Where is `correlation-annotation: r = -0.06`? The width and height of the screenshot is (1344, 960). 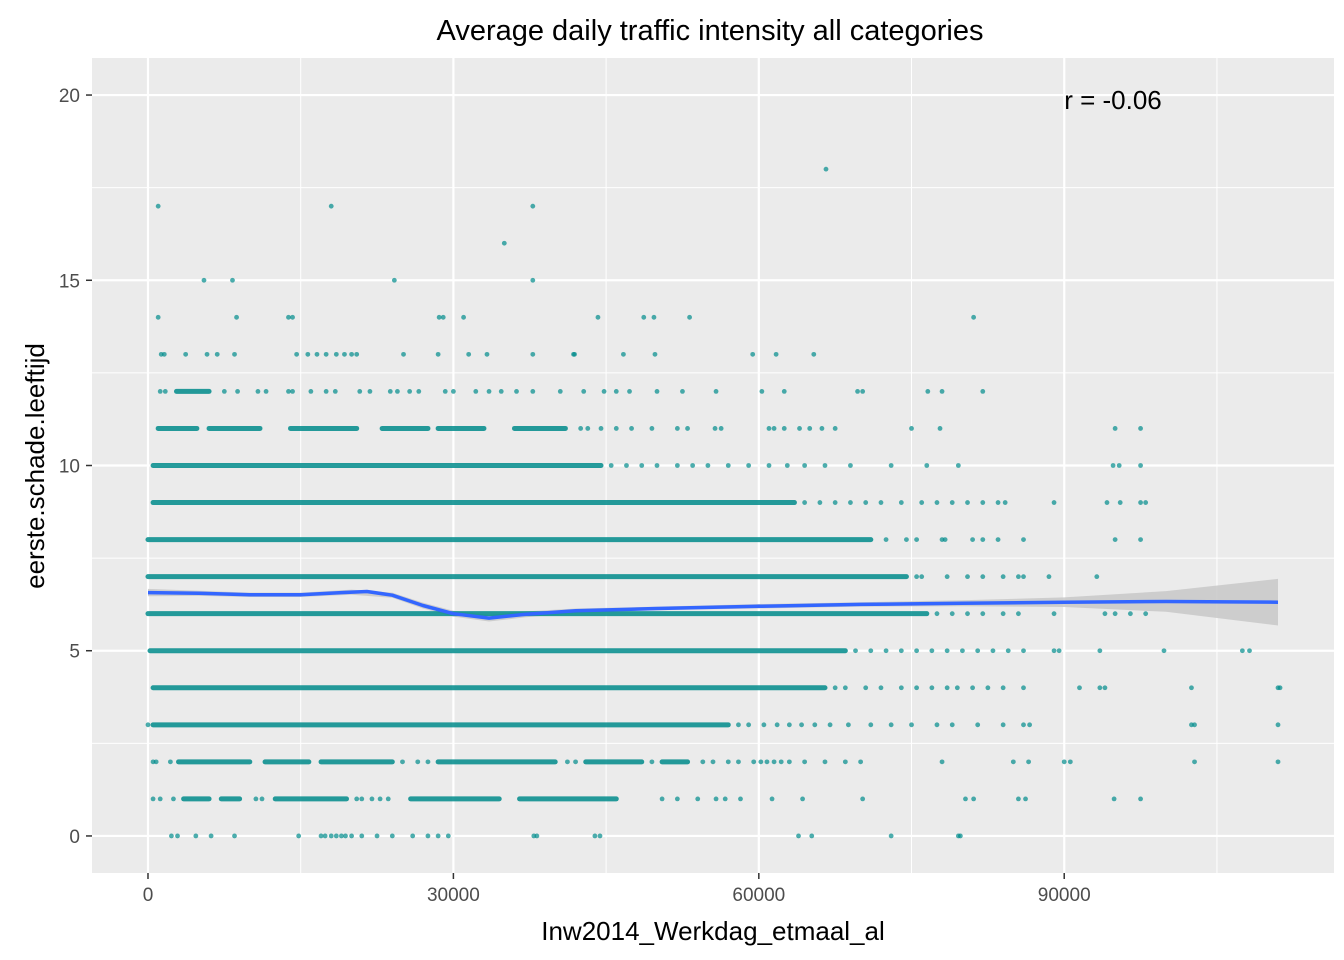 correlation-annotation: r = -0.06 is located at coordinates (1113, 100).